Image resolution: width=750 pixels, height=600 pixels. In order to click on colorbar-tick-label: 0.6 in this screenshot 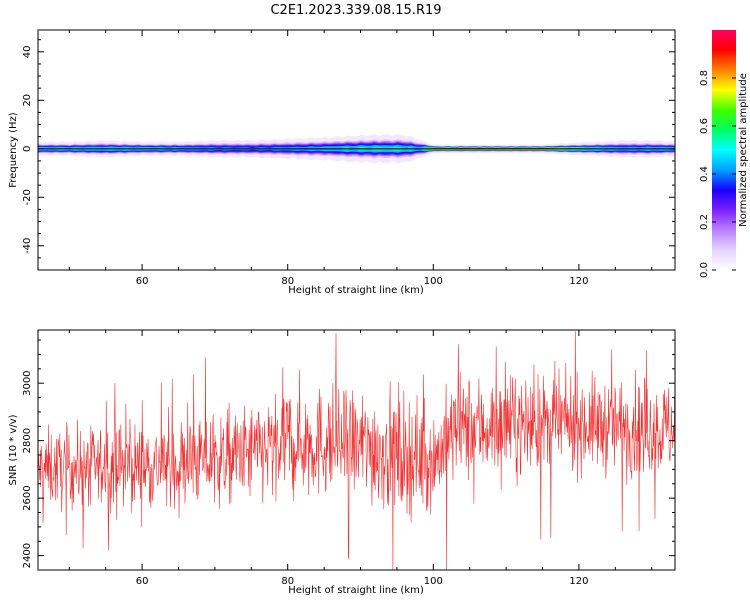, I will do `click(704, 126)`.